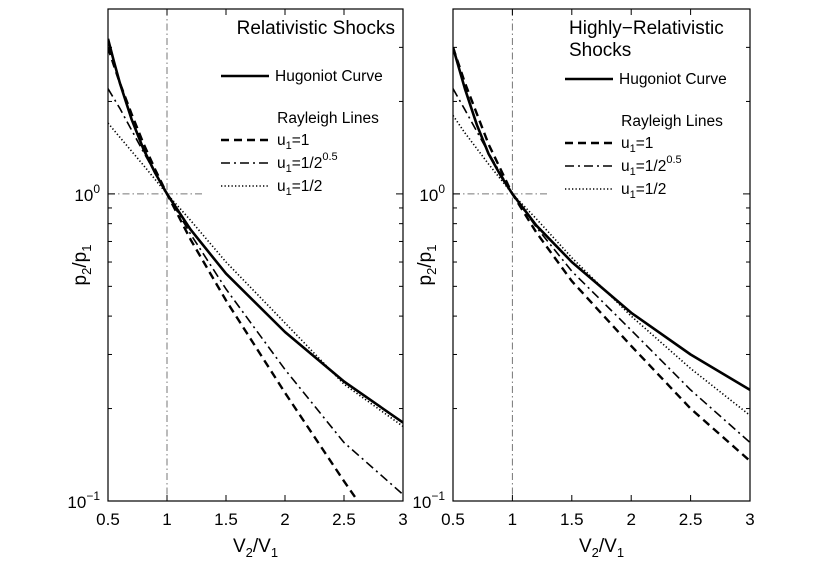 The width and height of the screenshot is (830, 561). I want to click on chart-title: Relativistic Shocks, so click(316, 28).